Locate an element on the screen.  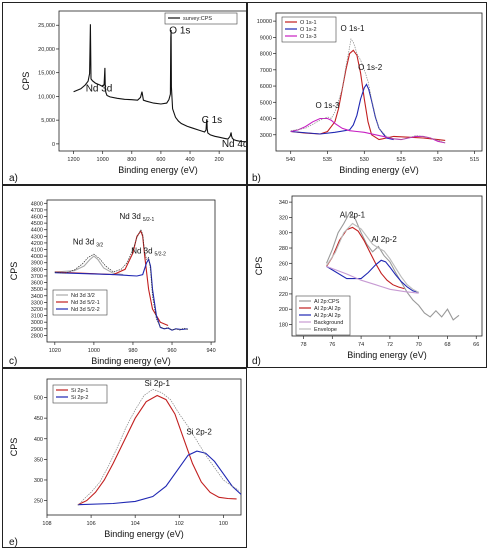
chart-e-x-tick-label: 104 is located at coordinates (135, 524).